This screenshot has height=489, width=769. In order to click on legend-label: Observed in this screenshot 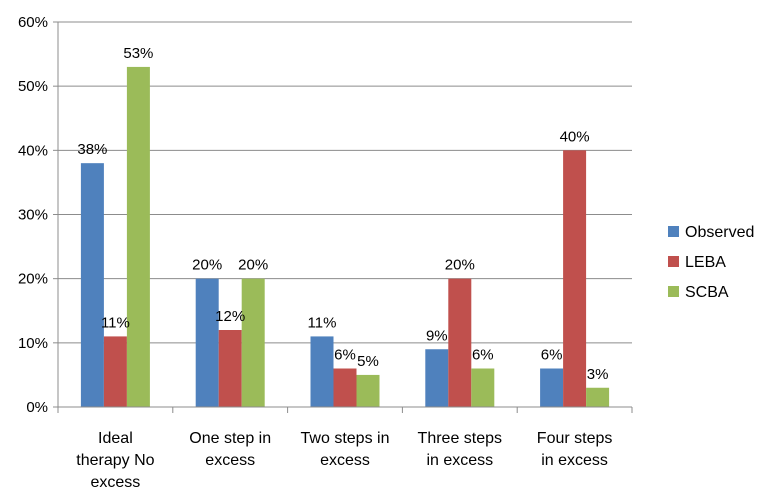, I will do `click(719, 232)`.